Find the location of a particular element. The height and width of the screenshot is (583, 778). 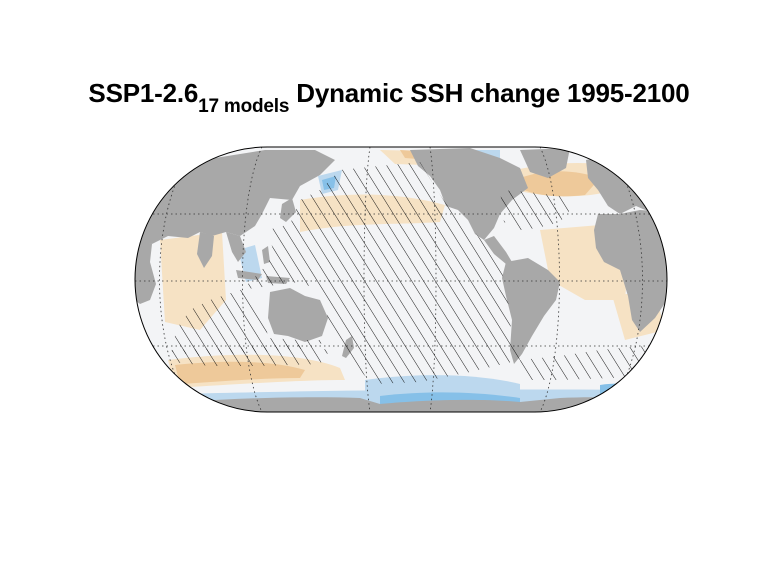

australia-landmass is located at coordinates (298, 315).